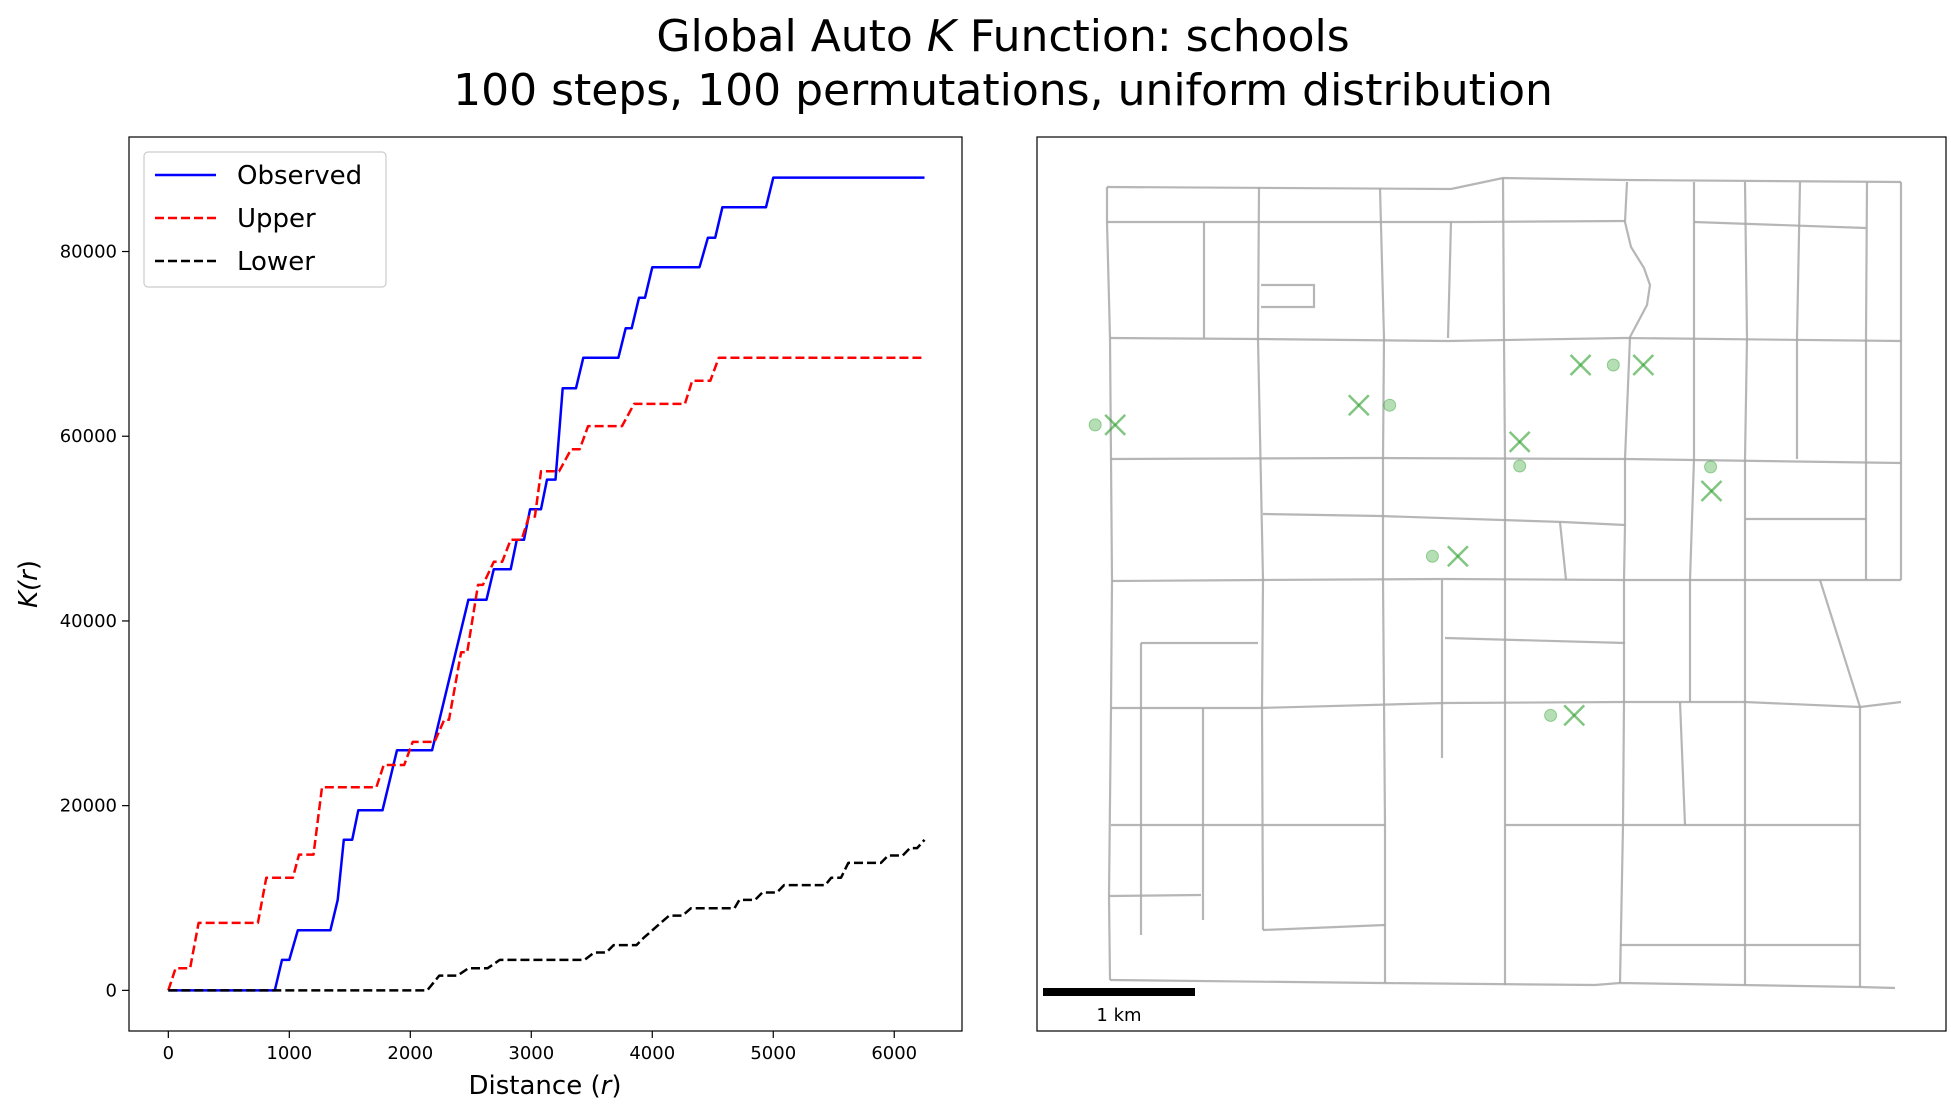  I want to click on y-tick-label: 80000, so click(88, 252).